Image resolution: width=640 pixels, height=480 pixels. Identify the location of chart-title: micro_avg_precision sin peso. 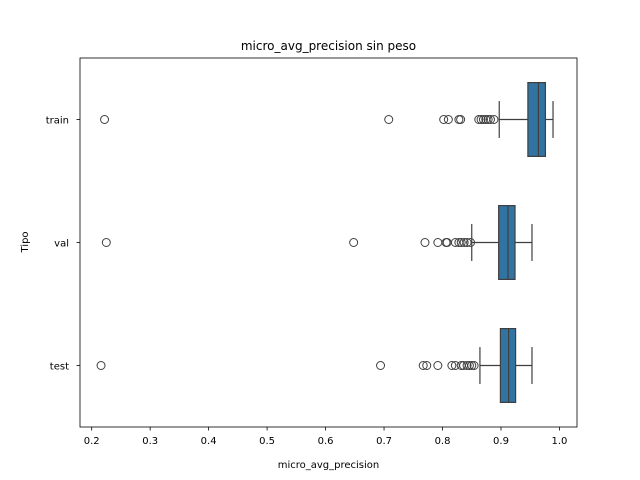
(328, 46).